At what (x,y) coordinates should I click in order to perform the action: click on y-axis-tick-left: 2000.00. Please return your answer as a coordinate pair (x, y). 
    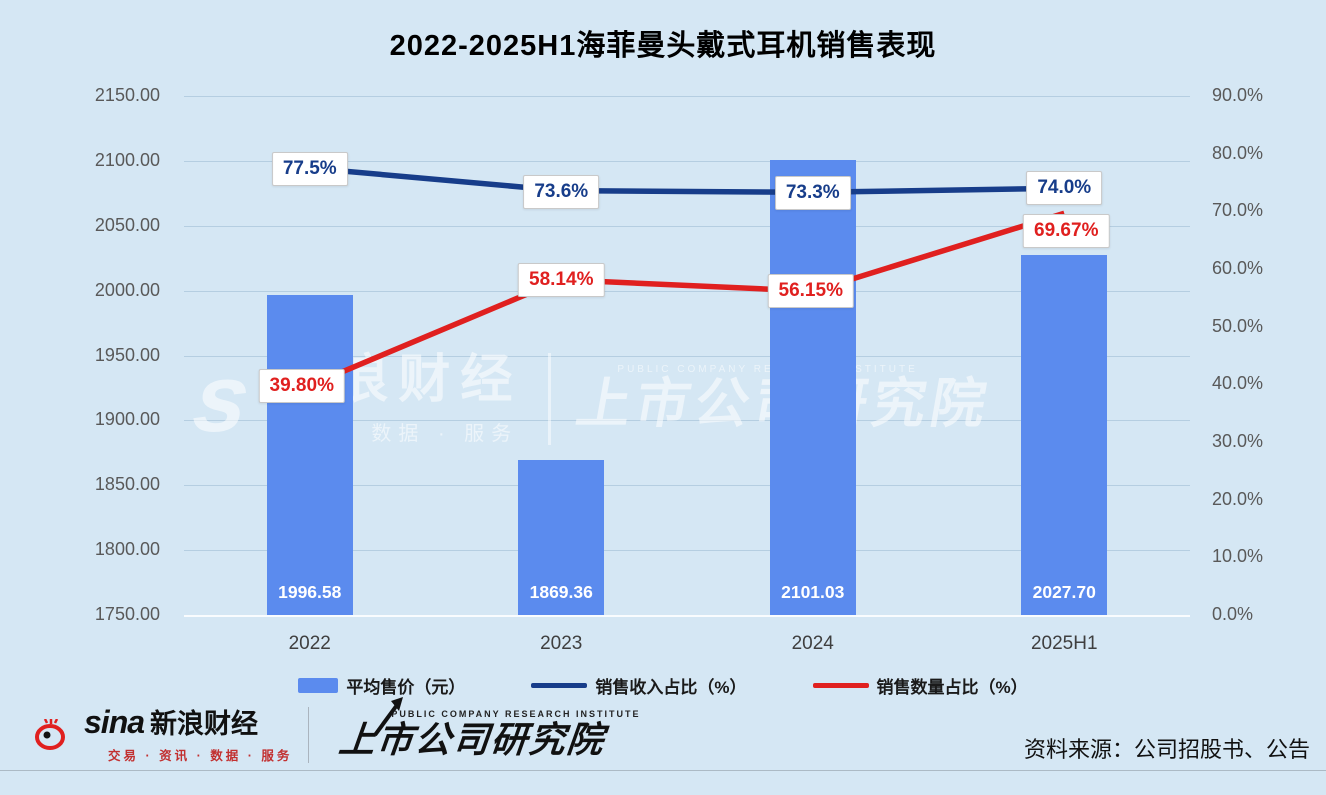
    Looking at the image, I should click on (127, 289).